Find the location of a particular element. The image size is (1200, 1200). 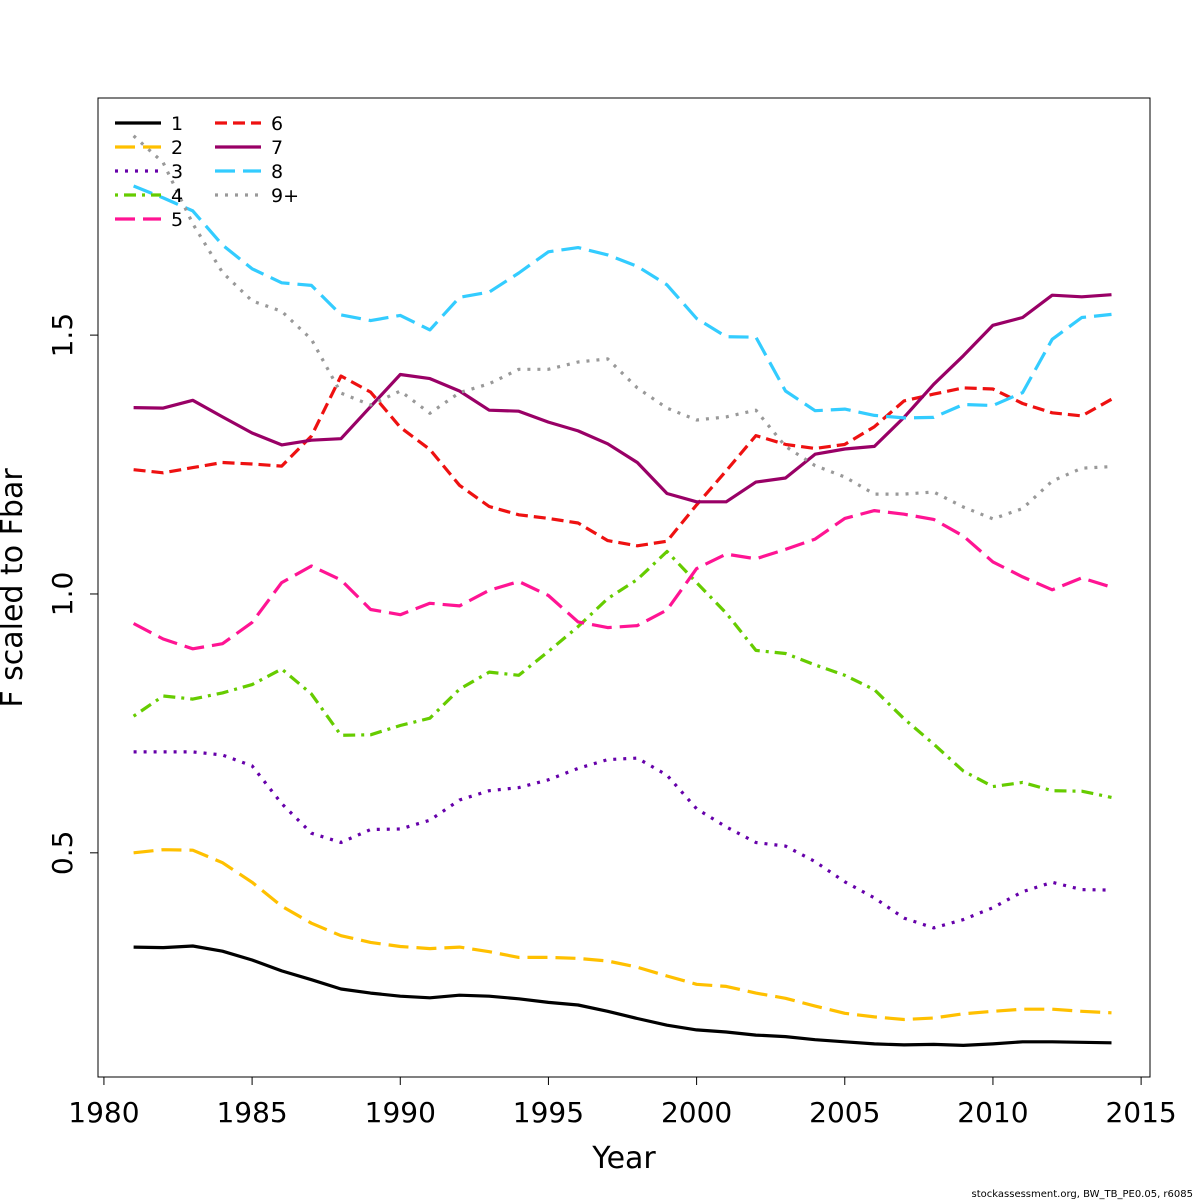

x-tick-label: 2015 is located at coordinates (1140, 1112).